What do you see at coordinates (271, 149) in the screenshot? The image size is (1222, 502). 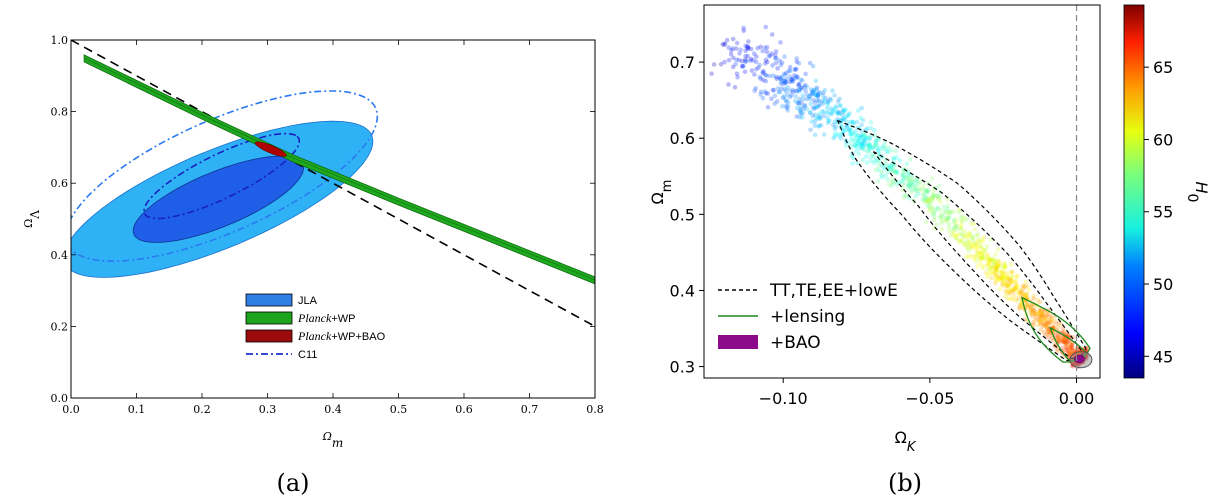 I see `planck-wp-bao-contour` at bounding box center [271, 149].